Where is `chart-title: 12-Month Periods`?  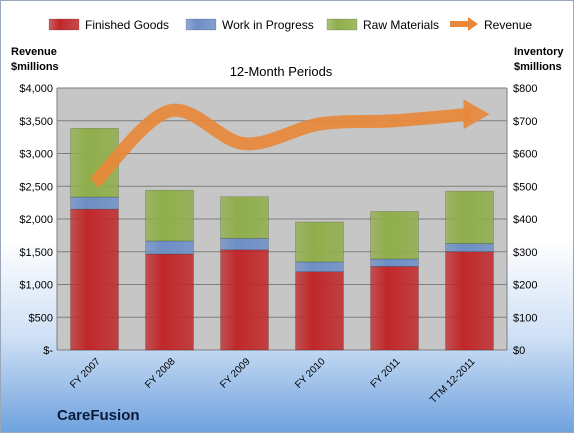
chart-title: 12-Month Periods is located at coordinates (281, 71).